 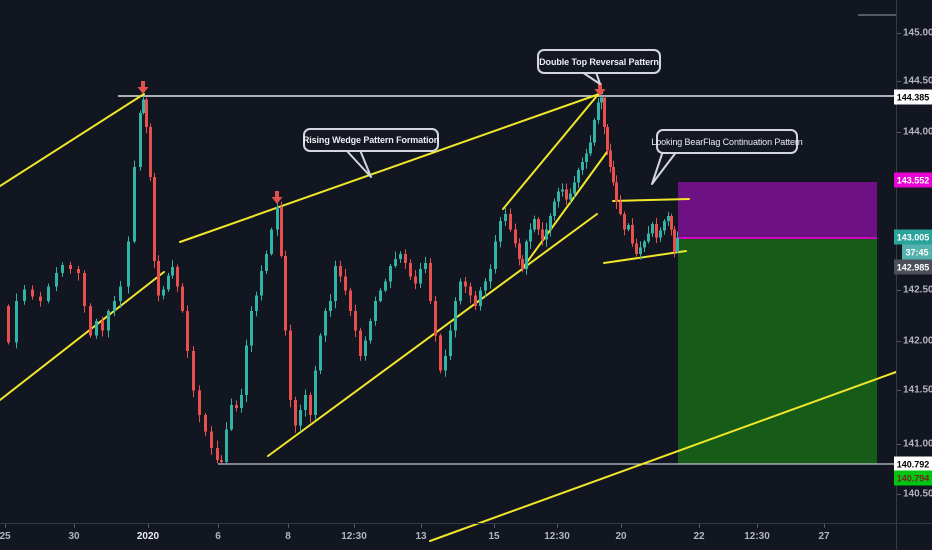 What do you see at coordinates (913, 267) in the screenshot?
I see `bid-price-label: 142.985` at bounding box center [913, 267].